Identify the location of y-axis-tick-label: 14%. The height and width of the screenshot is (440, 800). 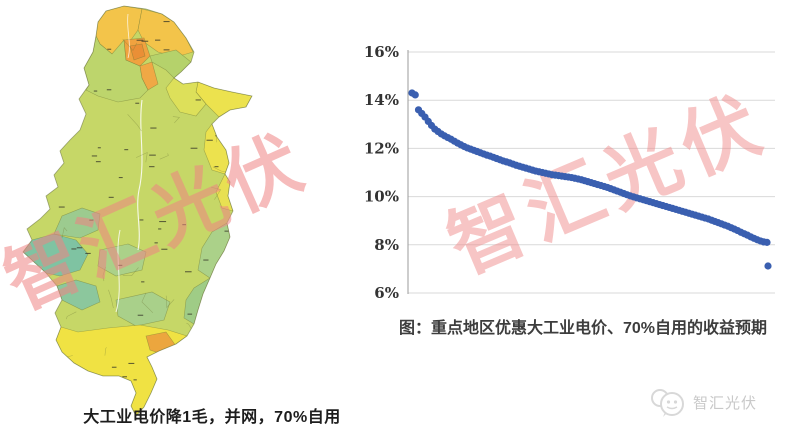
(381, 100).